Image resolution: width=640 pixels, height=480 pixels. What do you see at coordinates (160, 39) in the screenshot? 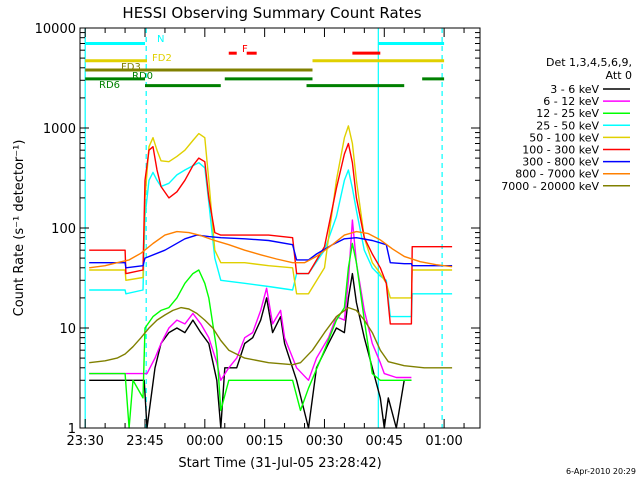
I see `annotation-label-n: N` at bounding box center [160, 39].